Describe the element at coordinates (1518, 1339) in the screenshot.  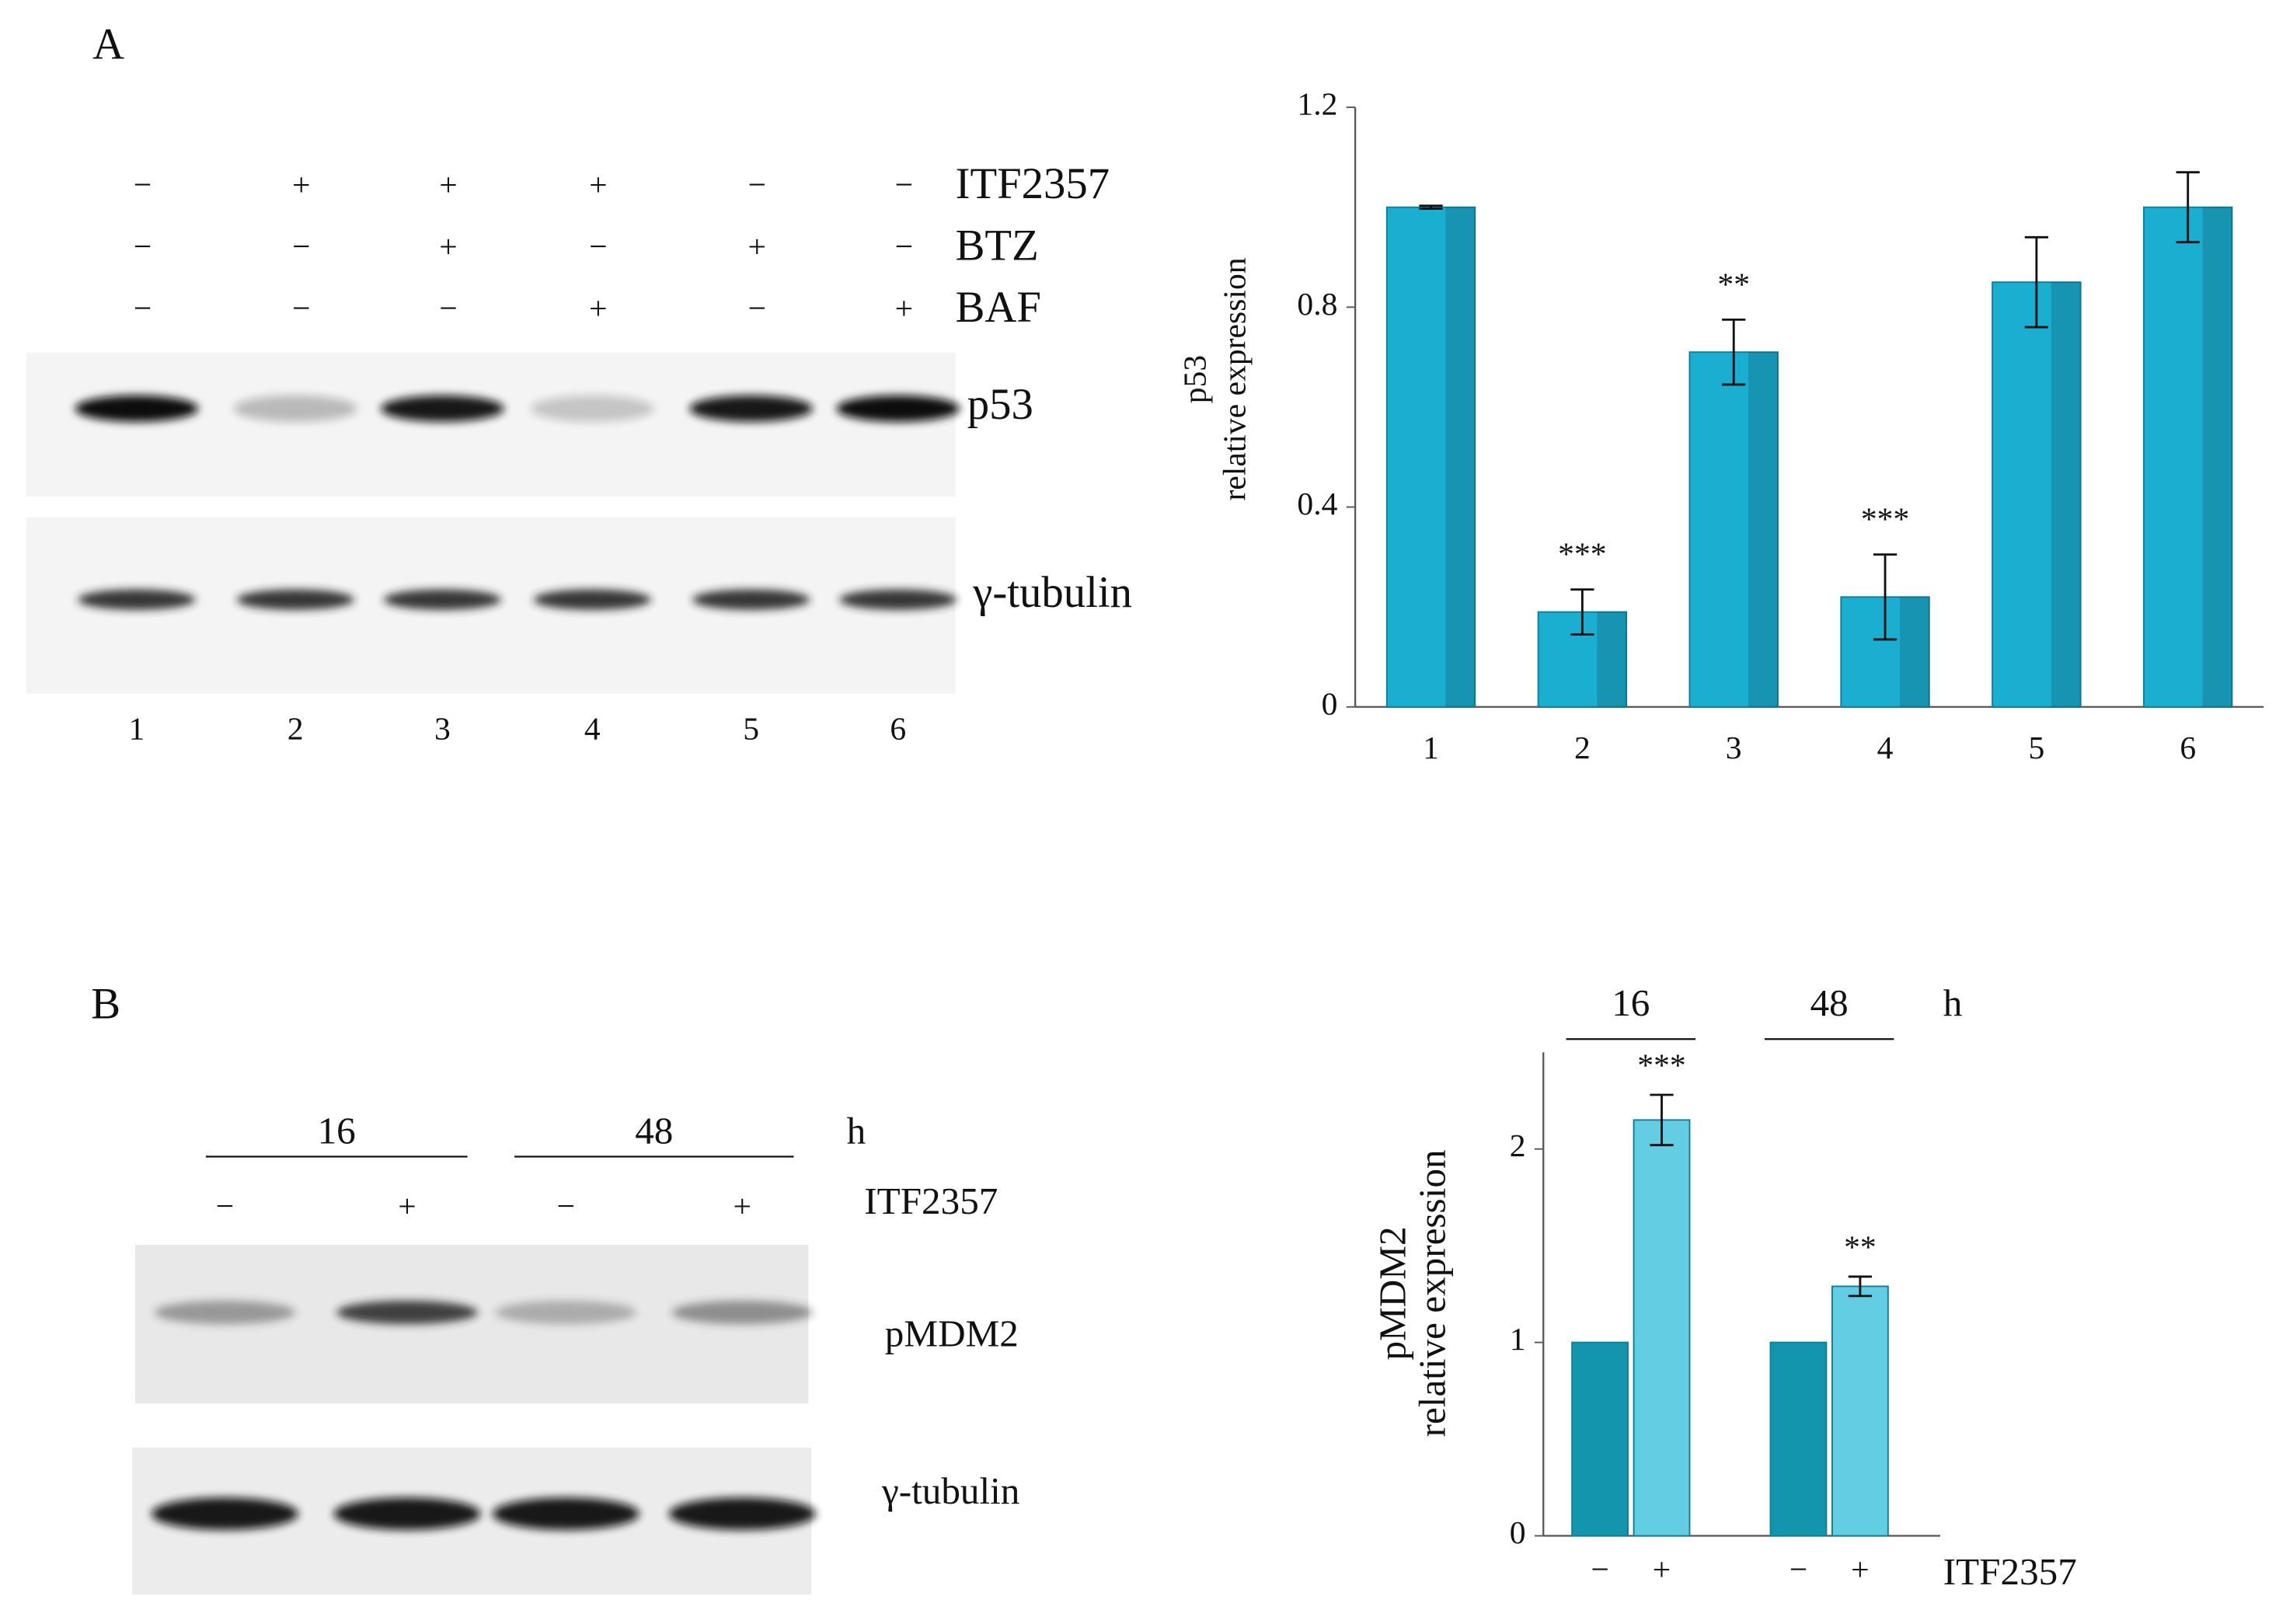
I see `y-tick-label: 1` at that location.